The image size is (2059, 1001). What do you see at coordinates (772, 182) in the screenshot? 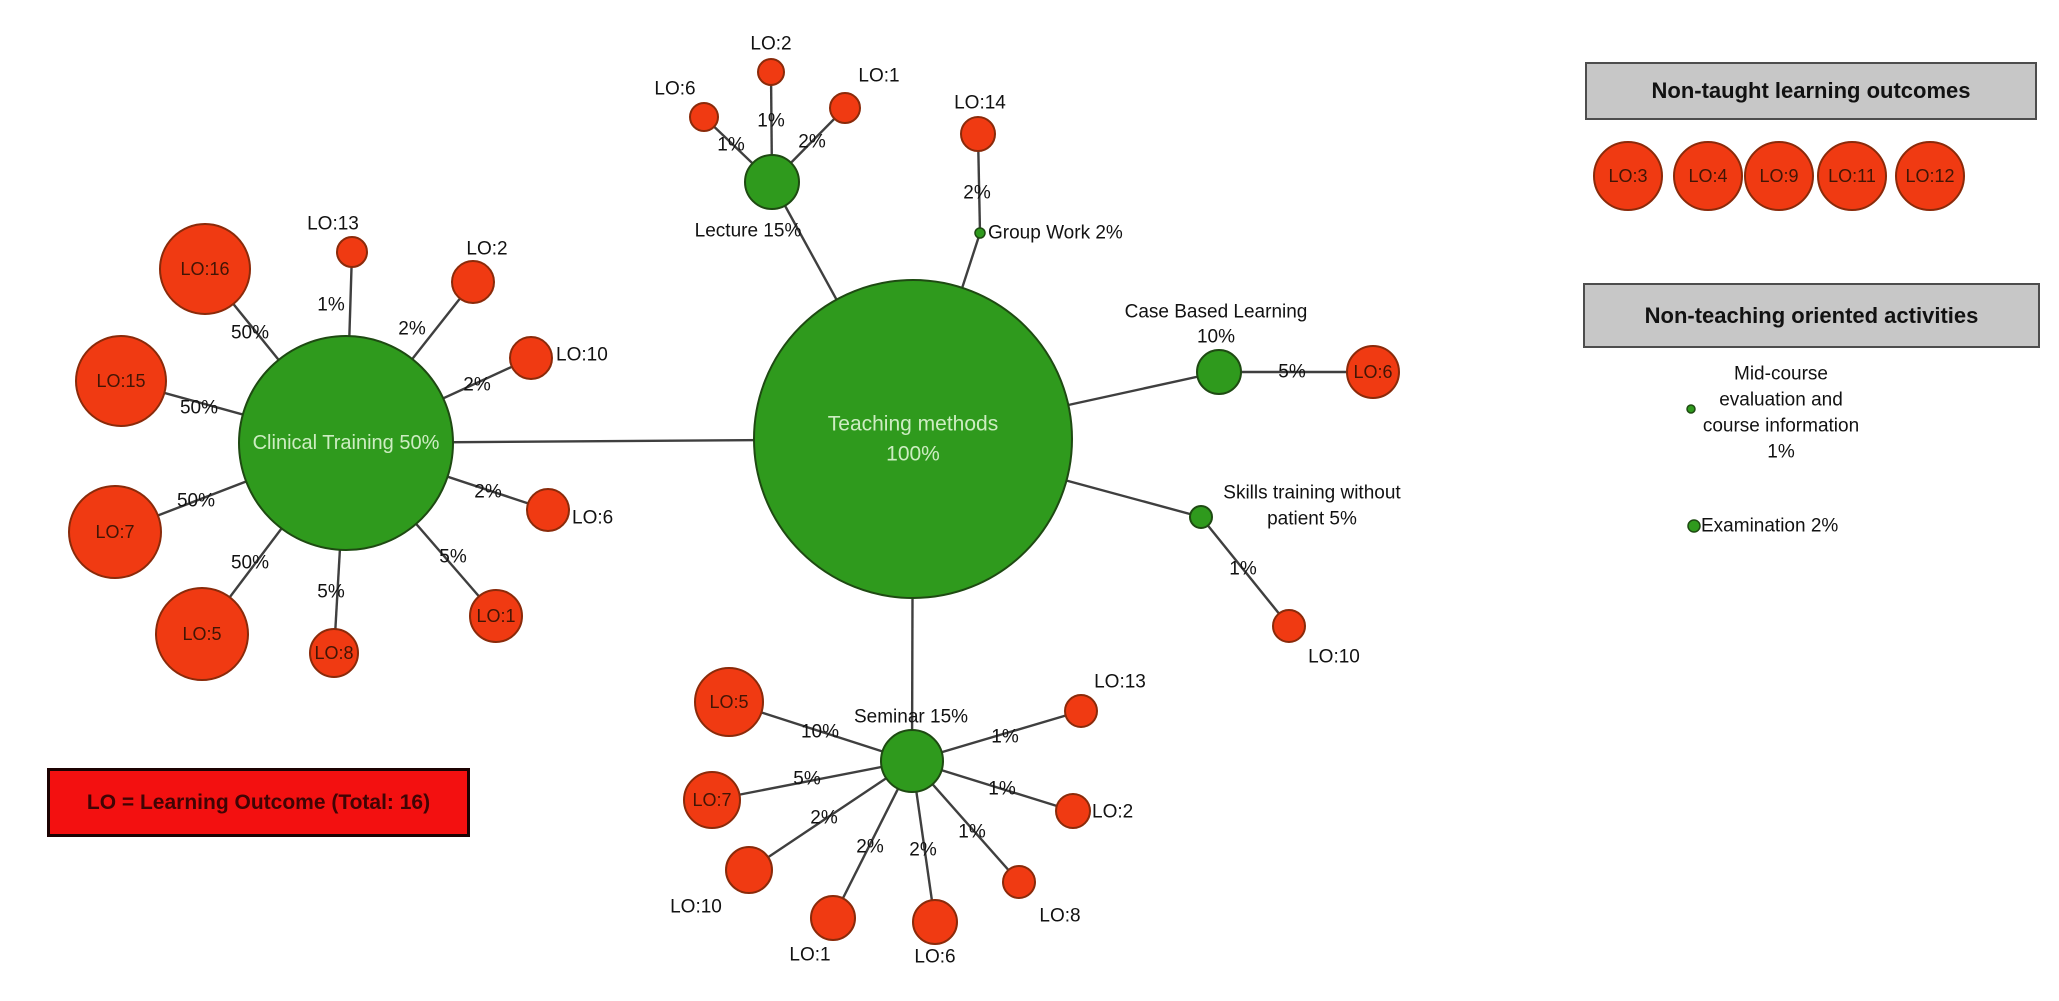
I see `node-lecture` at bounding box center [772, 182].